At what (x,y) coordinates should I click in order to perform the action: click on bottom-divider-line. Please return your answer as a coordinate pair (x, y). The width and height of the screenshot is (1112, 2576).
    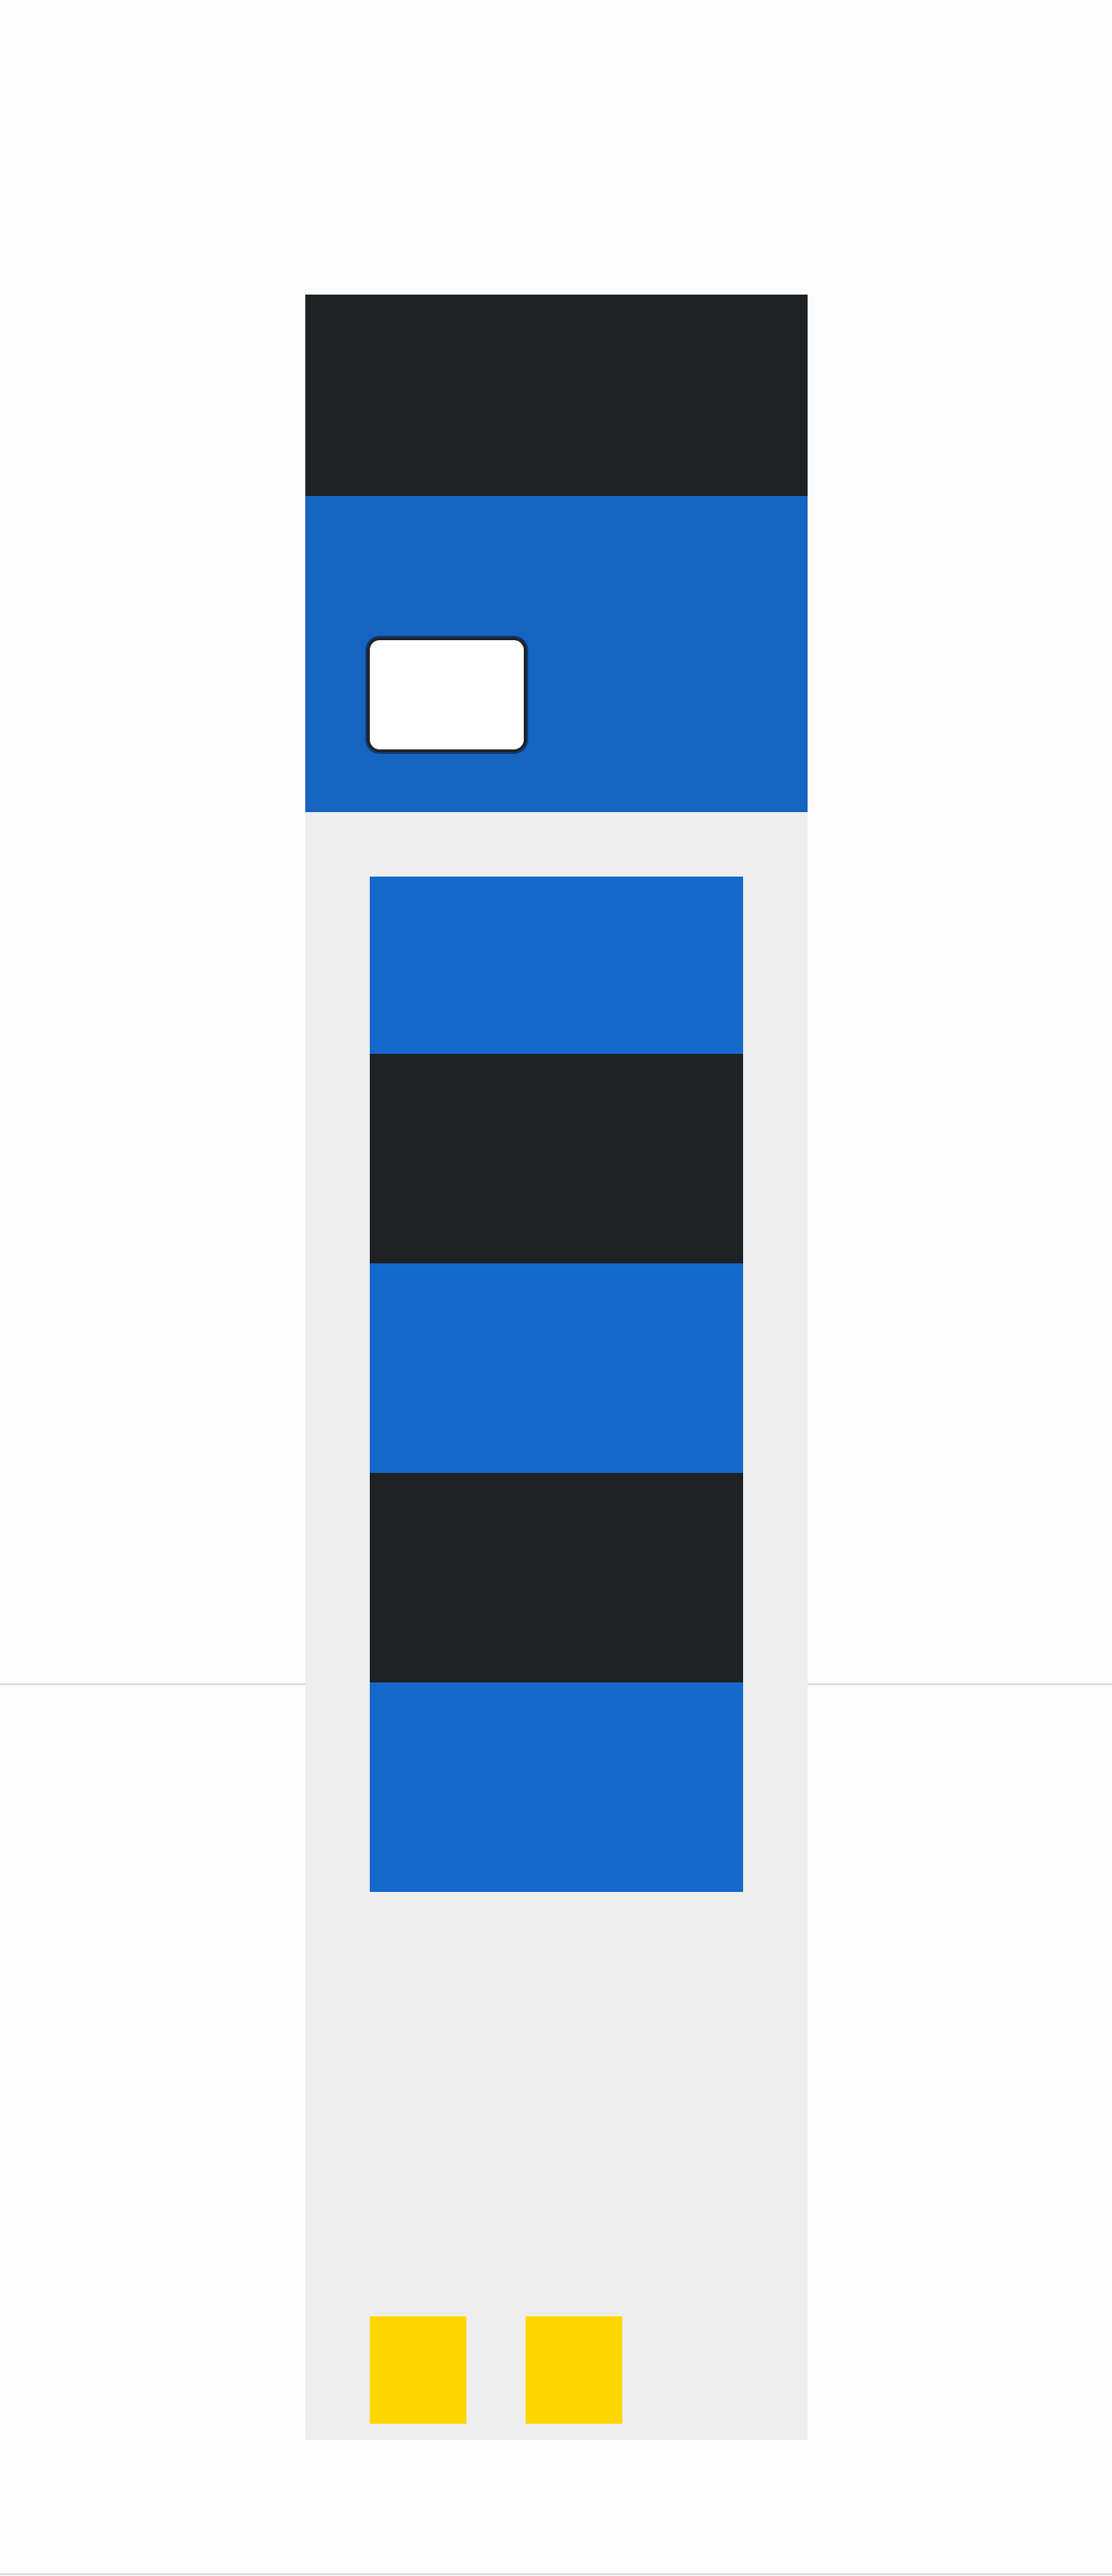
    Looking at the image, I should click on (556, 2574).